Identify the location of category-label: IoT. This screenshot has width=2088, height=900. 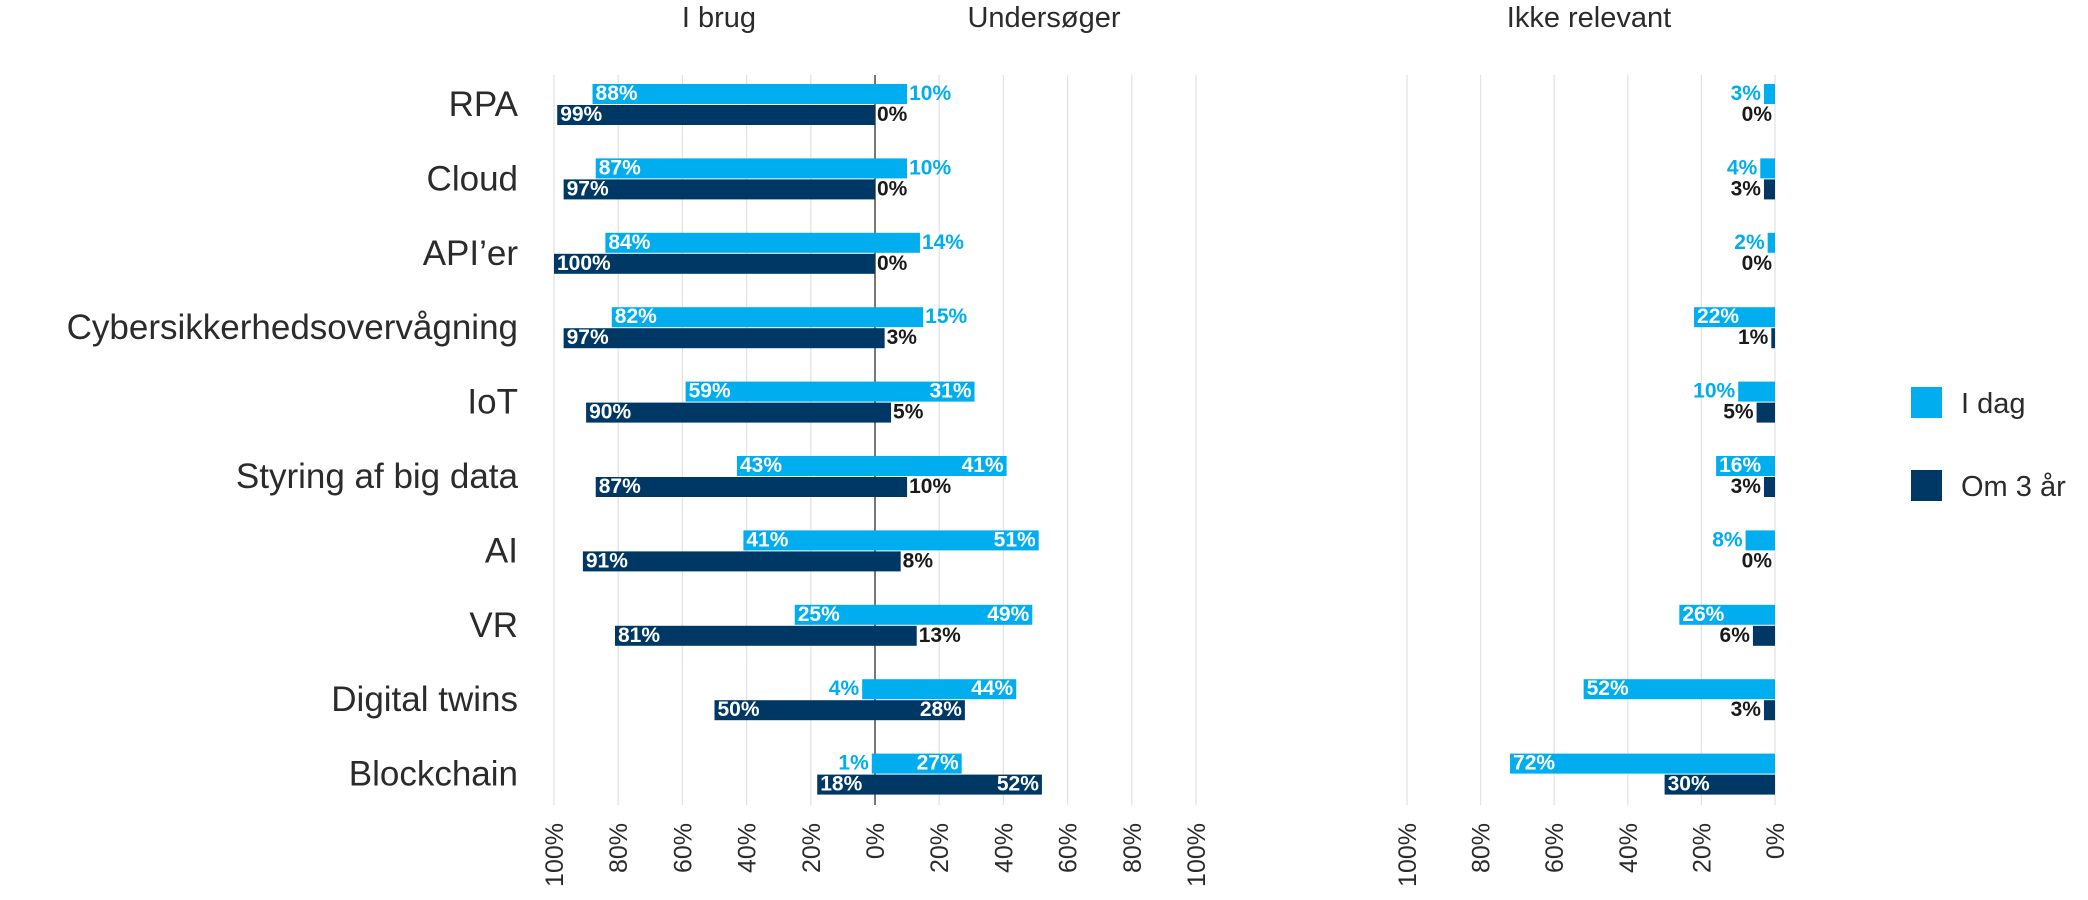
(492, 402).